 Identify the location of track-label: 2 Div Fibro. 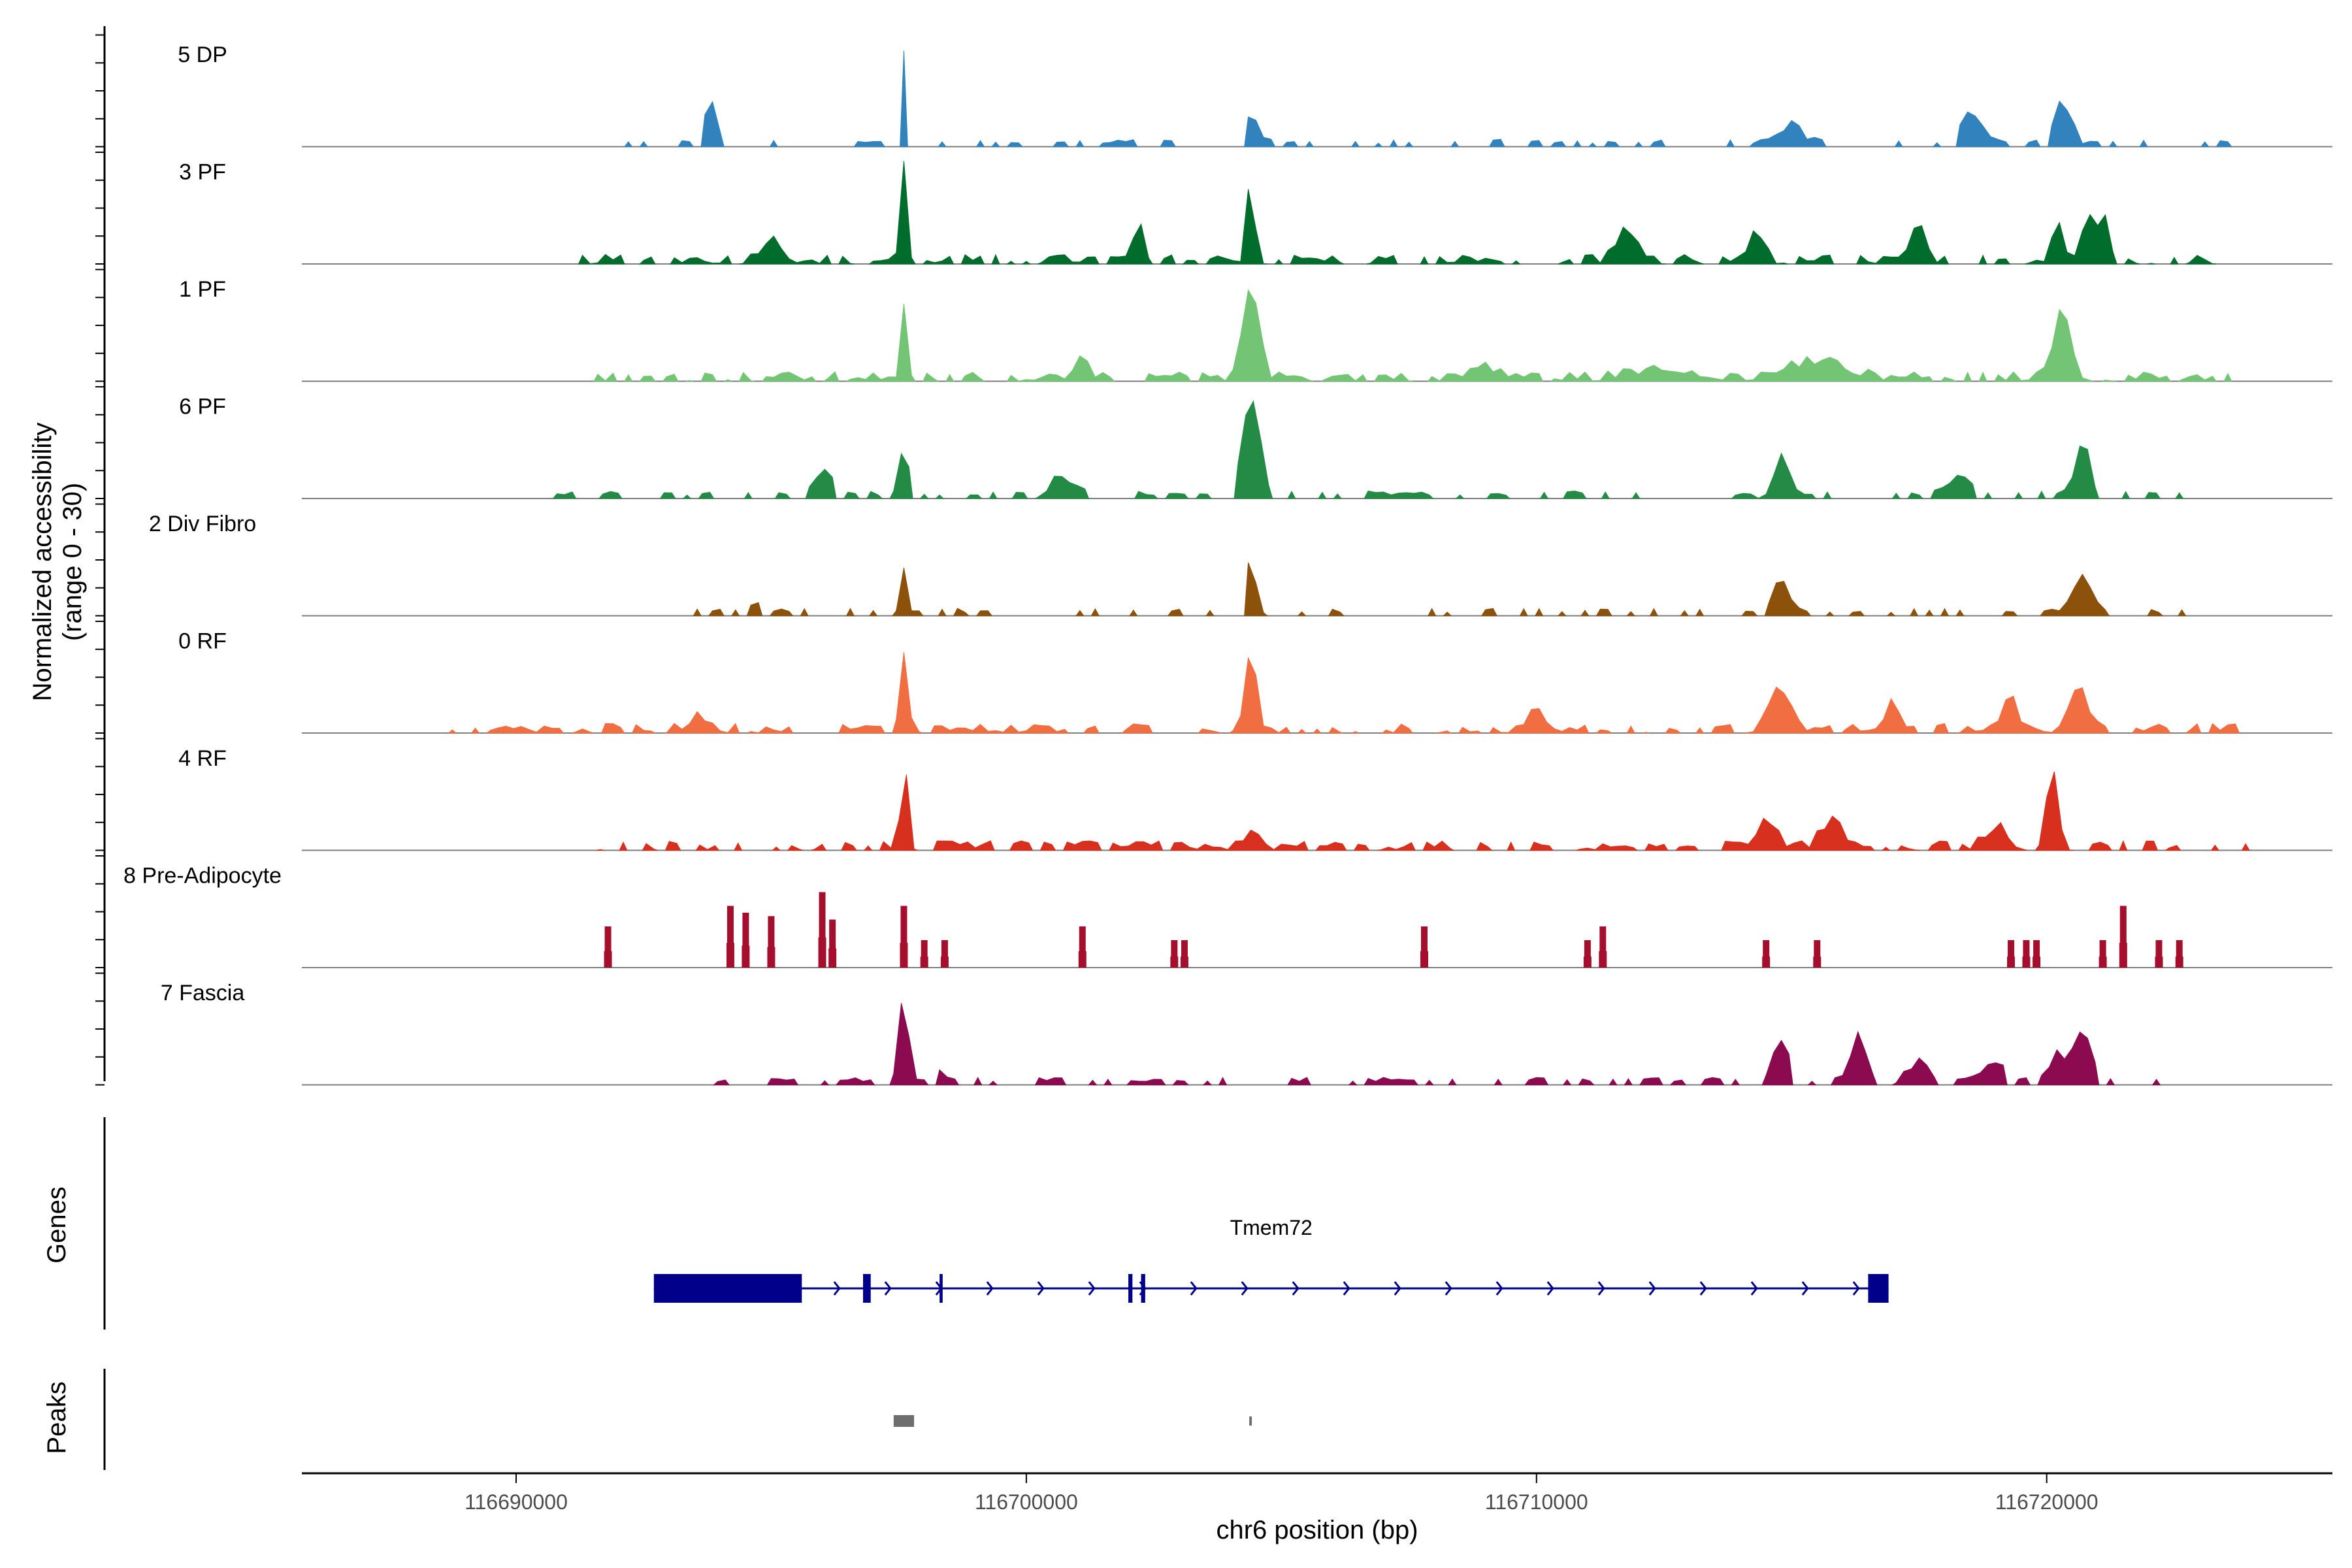
(202, 524).